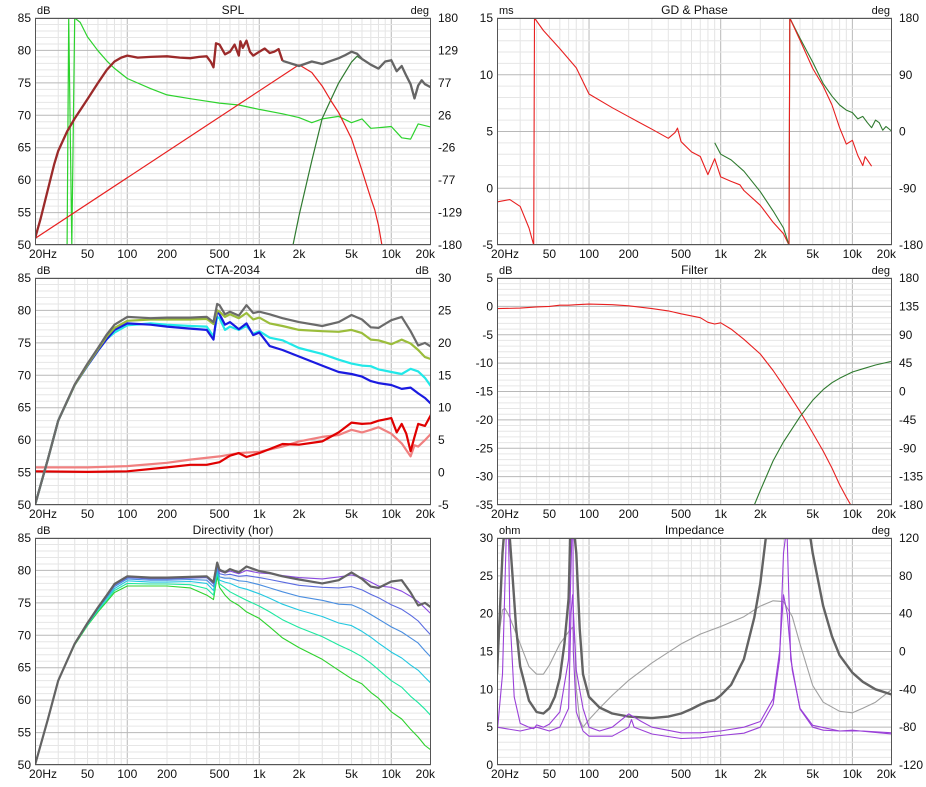 Image resolution: width=926 pixels, height=787 pixels. I want to click on y-tick-right: 20, so click(445, 343).